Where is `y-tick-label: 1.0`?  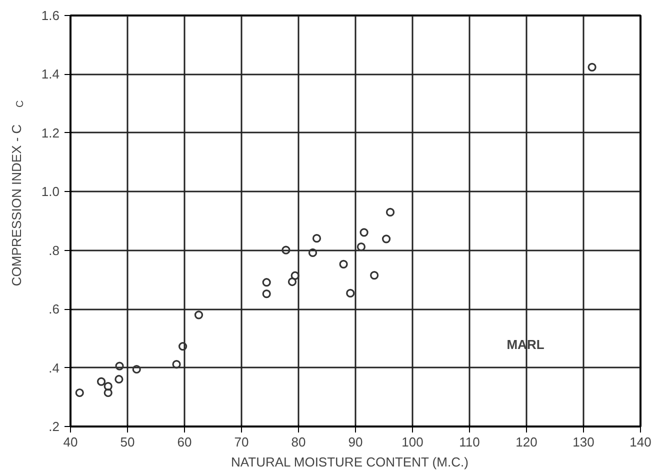
y-tick-label: 1.0 is located at coordinates (50, 192).